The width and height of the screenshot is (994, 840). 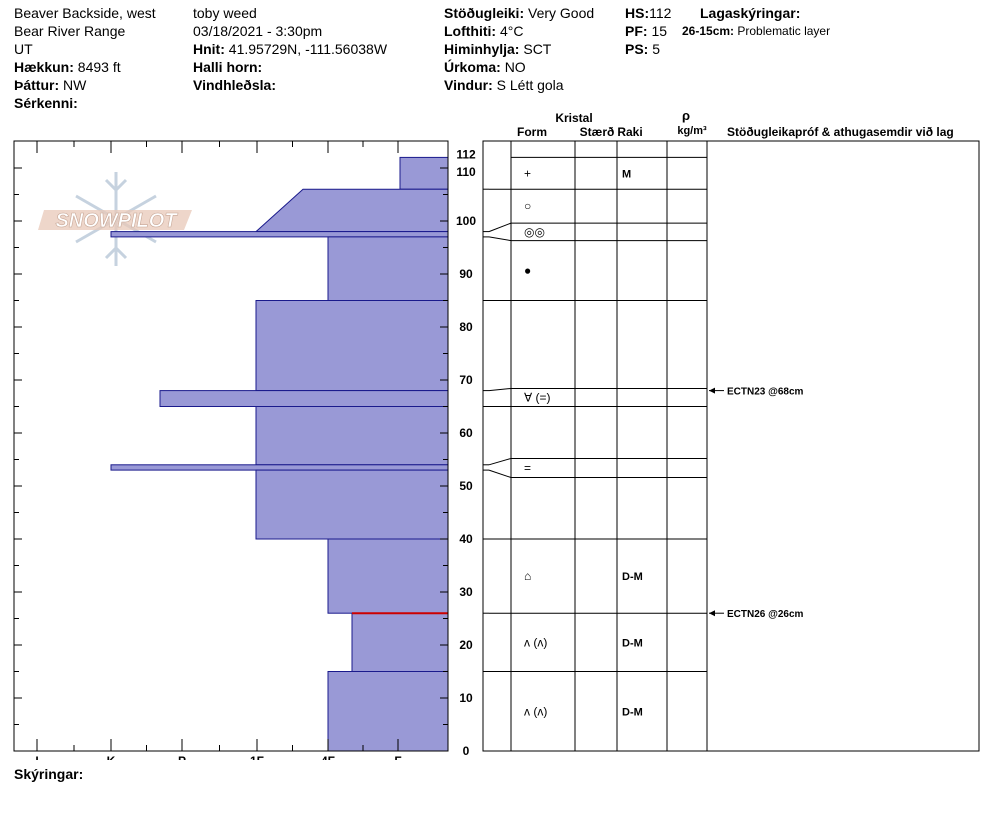 I want to click on elevation-label: Hækkun:, so click(x=44, y=67).